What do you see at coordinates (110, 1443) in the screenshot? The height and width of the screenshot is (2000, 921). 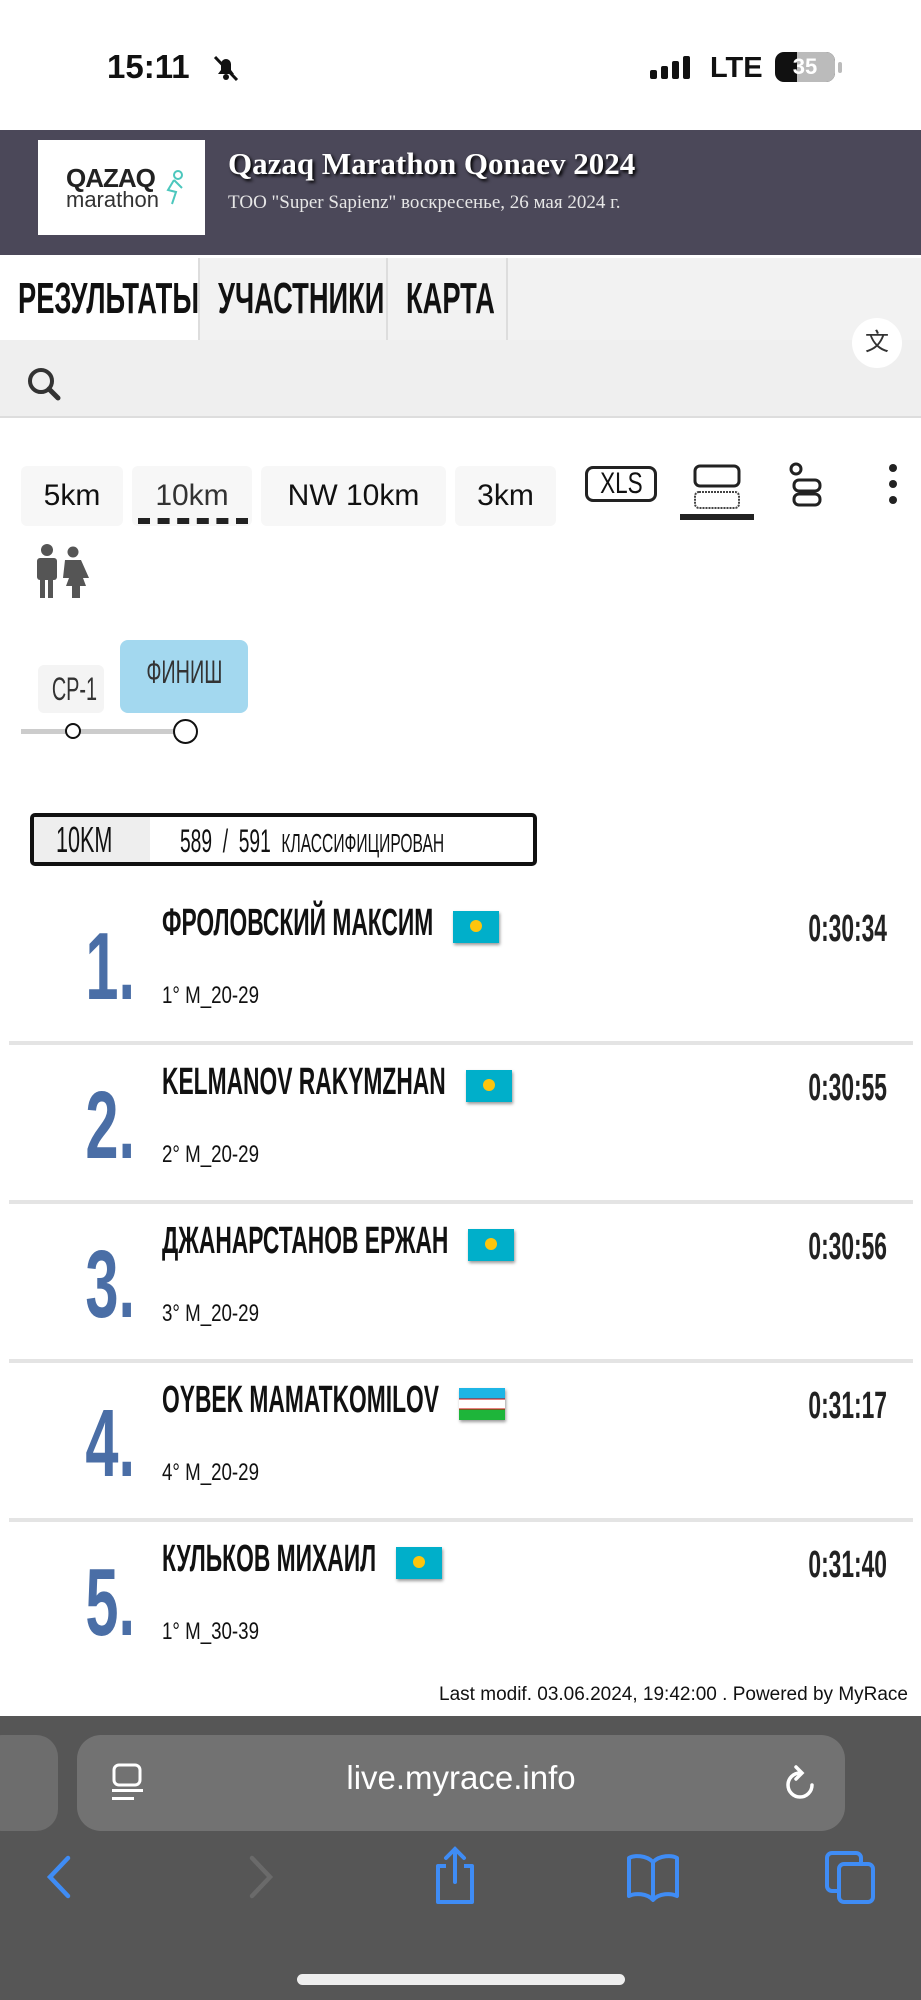 I see `rank-number: 4.` at bounding box center [110, 1443].